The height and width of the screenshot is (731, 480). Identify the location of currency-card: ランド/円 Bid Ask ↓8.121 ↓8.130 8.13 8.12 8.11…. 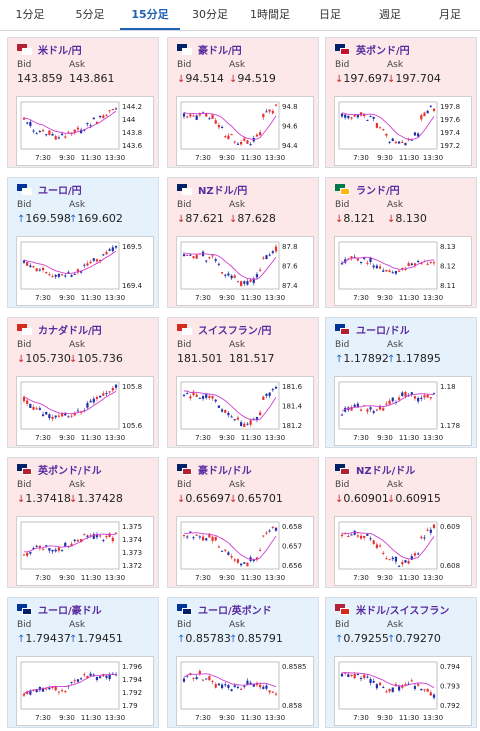
(401, 242).